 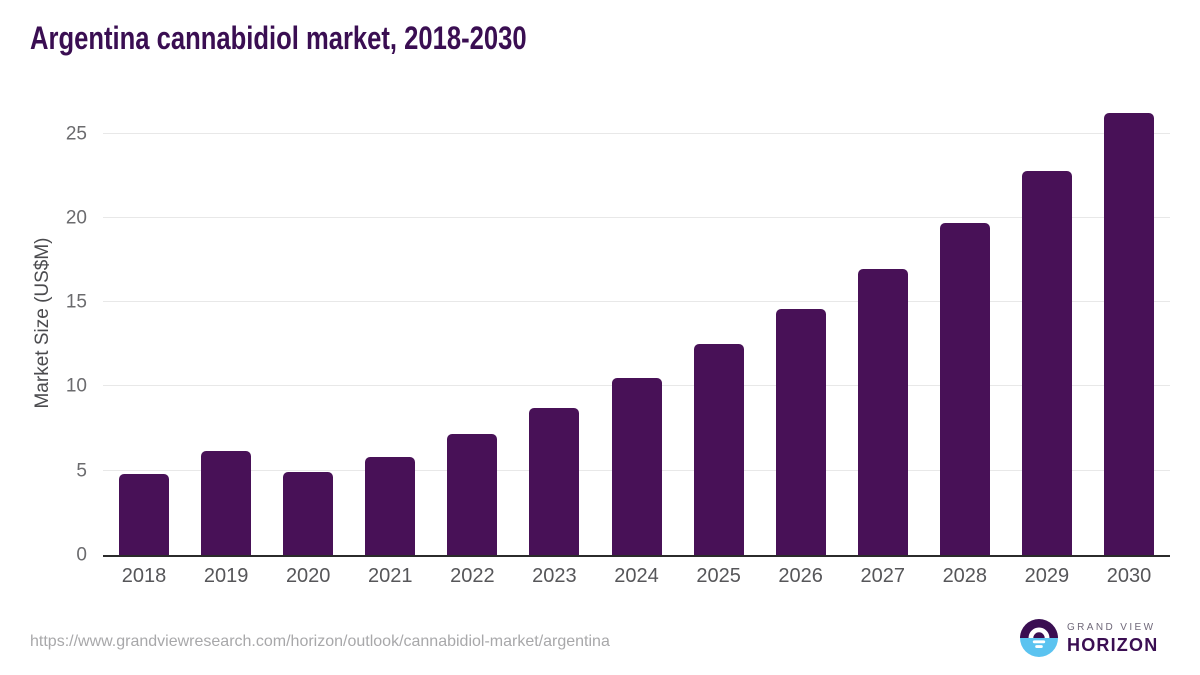 What do you see at coordinates (472, 494) in the screenshot?
I see `bar-2022` at bounding box center [472, 494].